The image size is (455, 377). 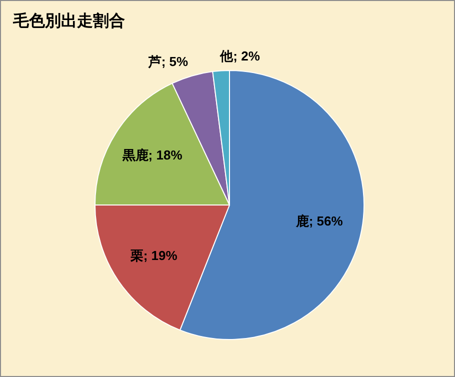 I want to click on slice-label: 他; 2%, so click(x=239, y=56).